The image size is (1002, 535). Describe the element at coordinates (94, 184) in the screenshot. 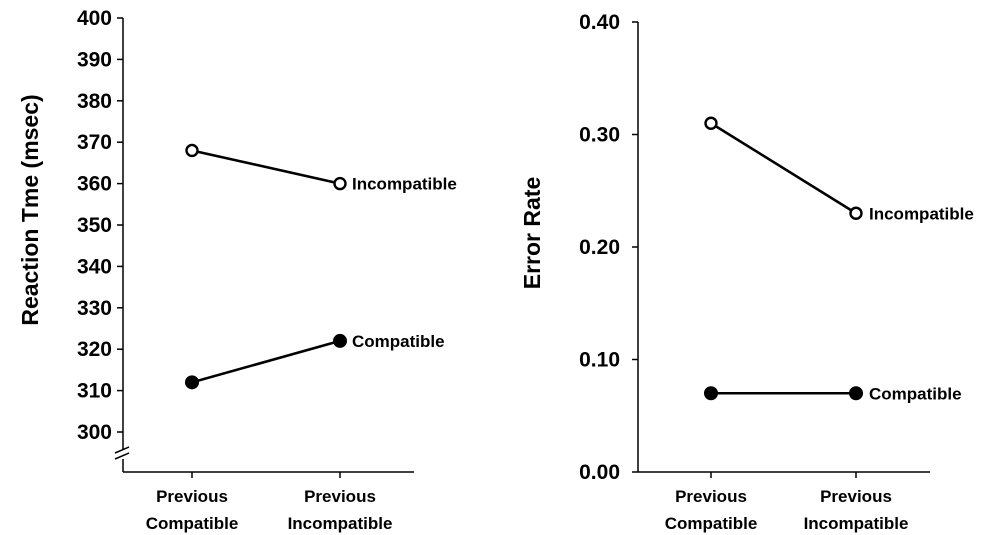

I see `y-tick-label: 360` at that location.